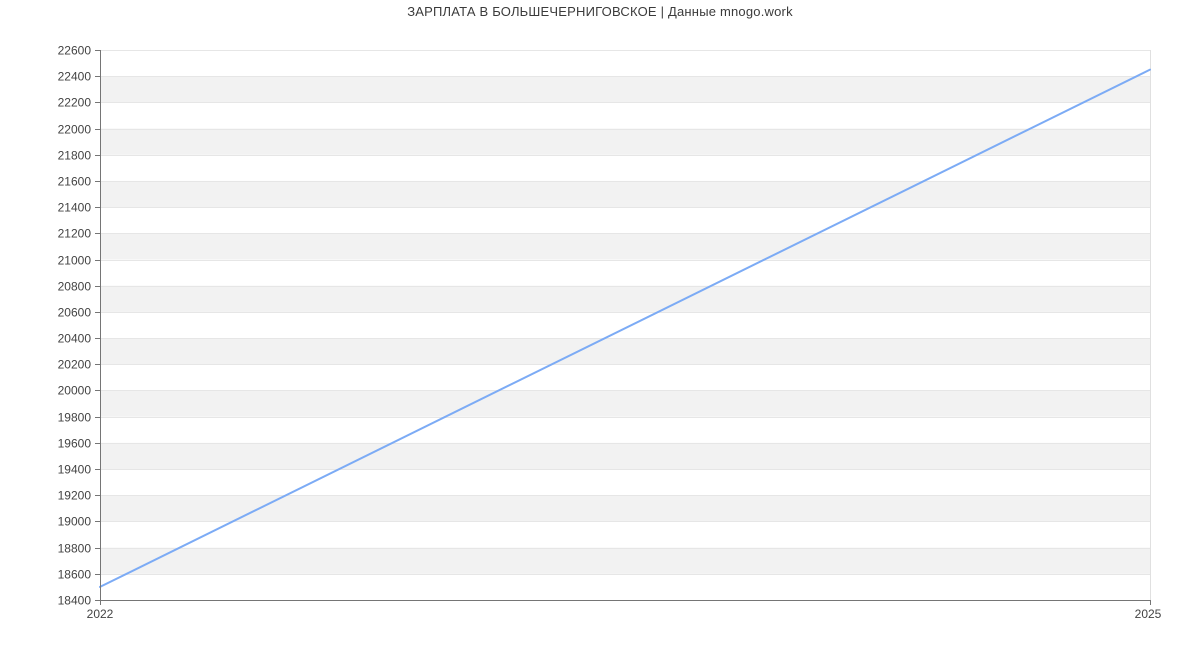  What do you see at coordinates (75, 496) in the screenshot?
I see `y-tick-label: 19200` at bounding box center [75, 496].